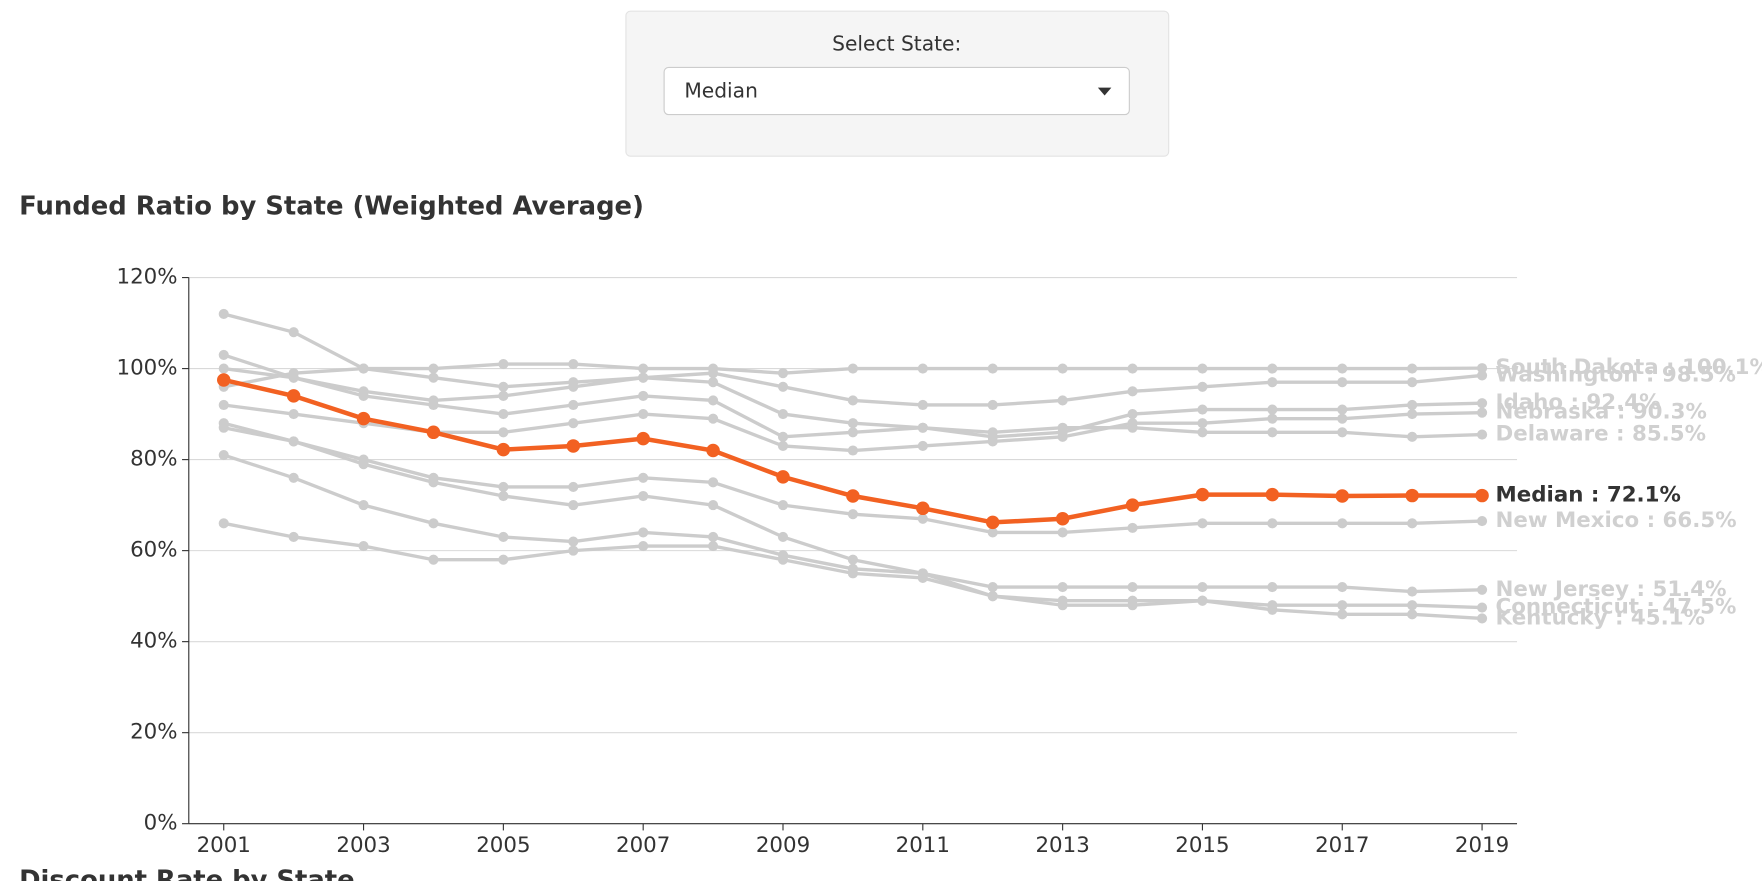 Image resolution: width=1762 pixels, height=881 pixels. What do you see at coordinates (1202, 845) in the screenshot?
I see `x-tick-label: 2015` at bounding box center [1202, 845].